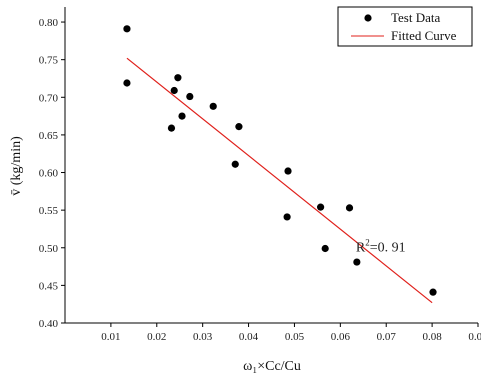 This screenshot has width=481, height=376. I want to click on legend-label-test-data: Test Data, so click(415, 17).